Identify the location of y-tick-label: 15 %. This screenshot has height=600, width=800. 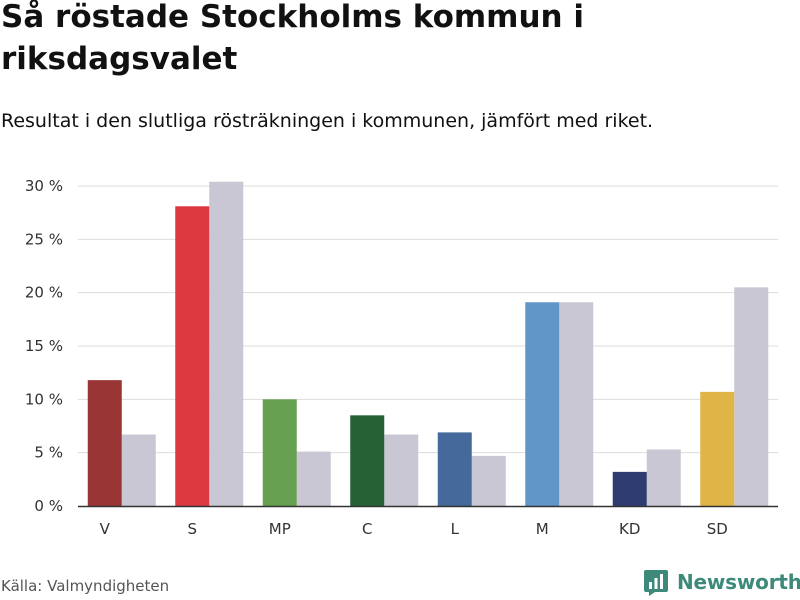
(44, 346).